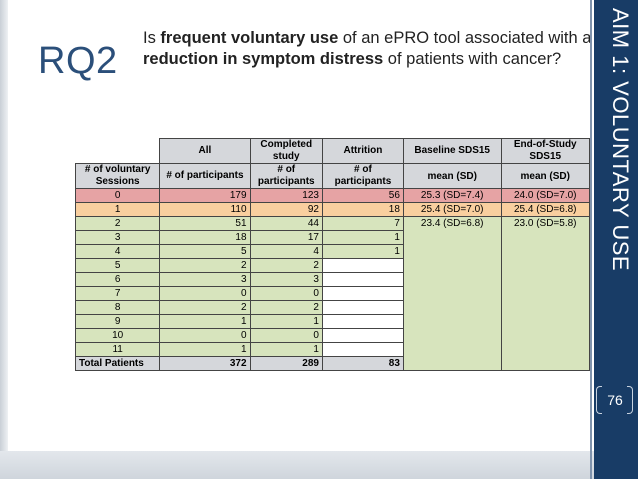 The width and height of the screenshot is (638, 479). Describe the element at coordinates (362, 195) in the screenshot. I see `cell-attrition: 56` at that location.